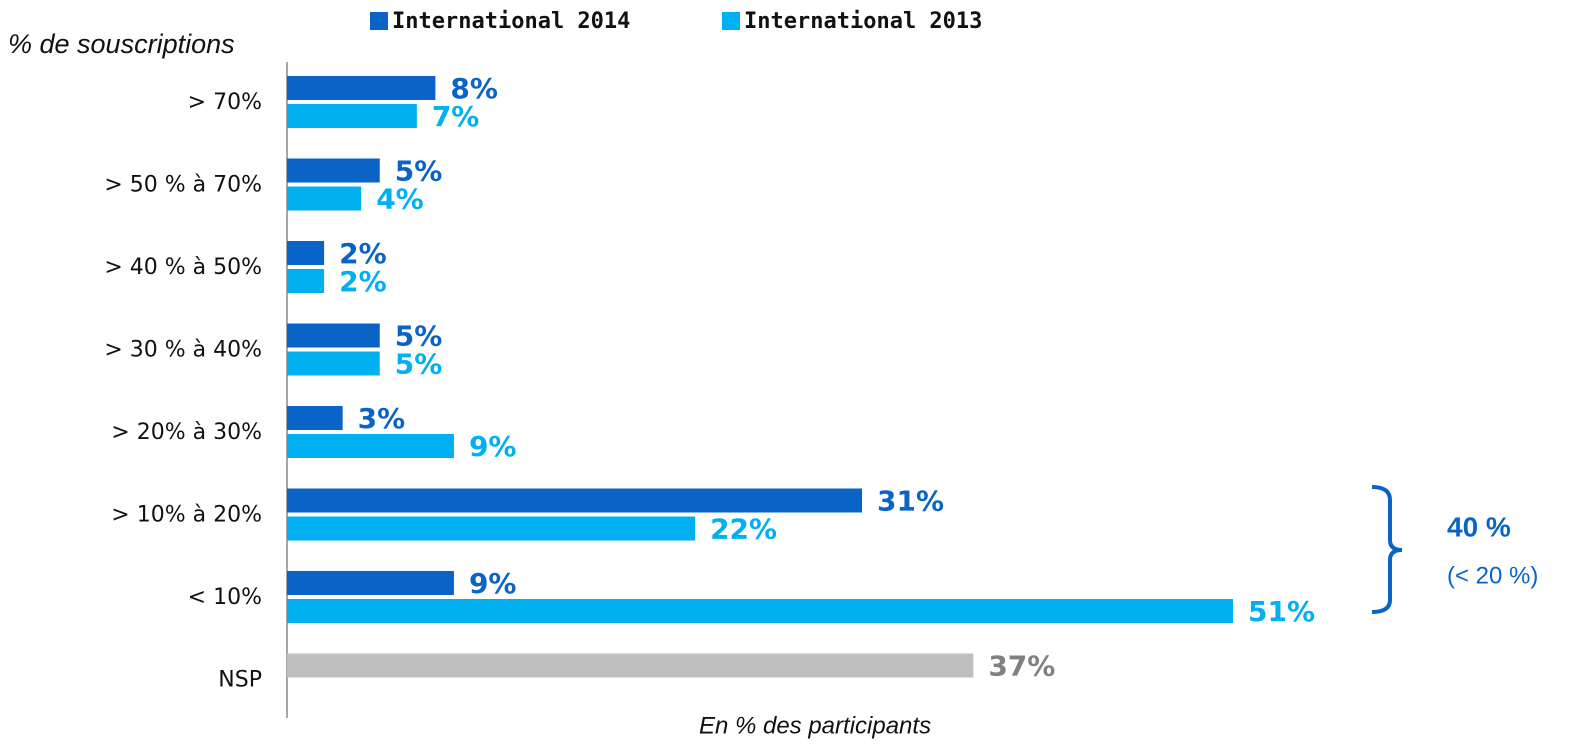  What do you see at coordinates (183, 350) in the screenshot?
I see `y-tick-label: > 30 % à 40%` at bounding box center [183, 350].